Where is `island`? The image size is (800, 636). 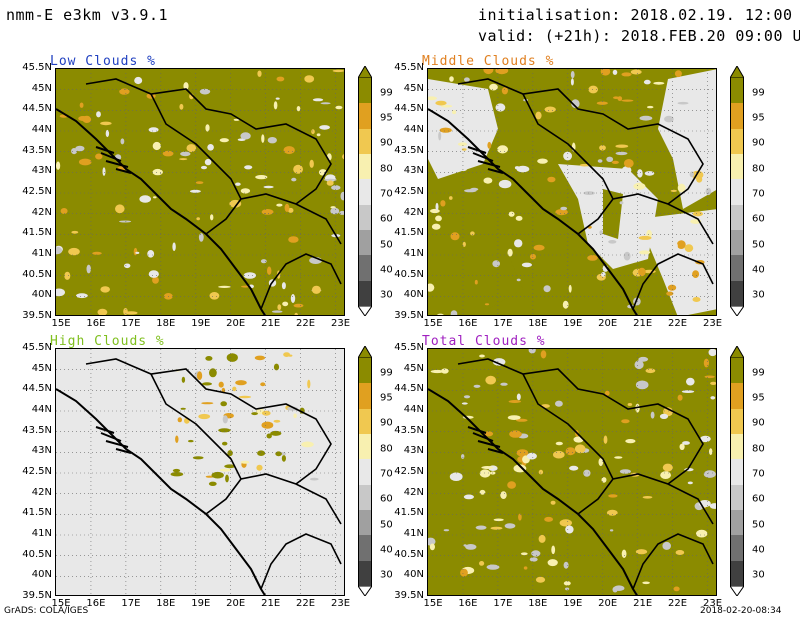
island is located at coordinates (113, 160).